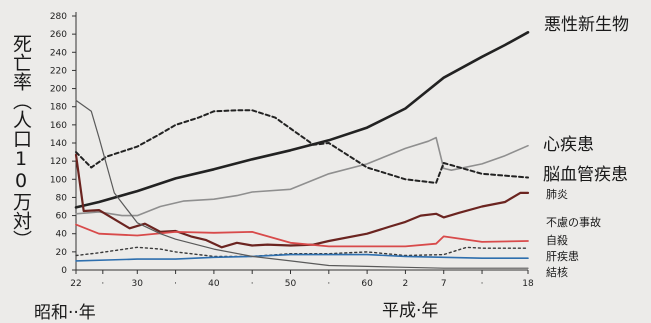 This screenshot has height=323, width=651. I want to click on y-tick-label: 160, so click(58, 126).